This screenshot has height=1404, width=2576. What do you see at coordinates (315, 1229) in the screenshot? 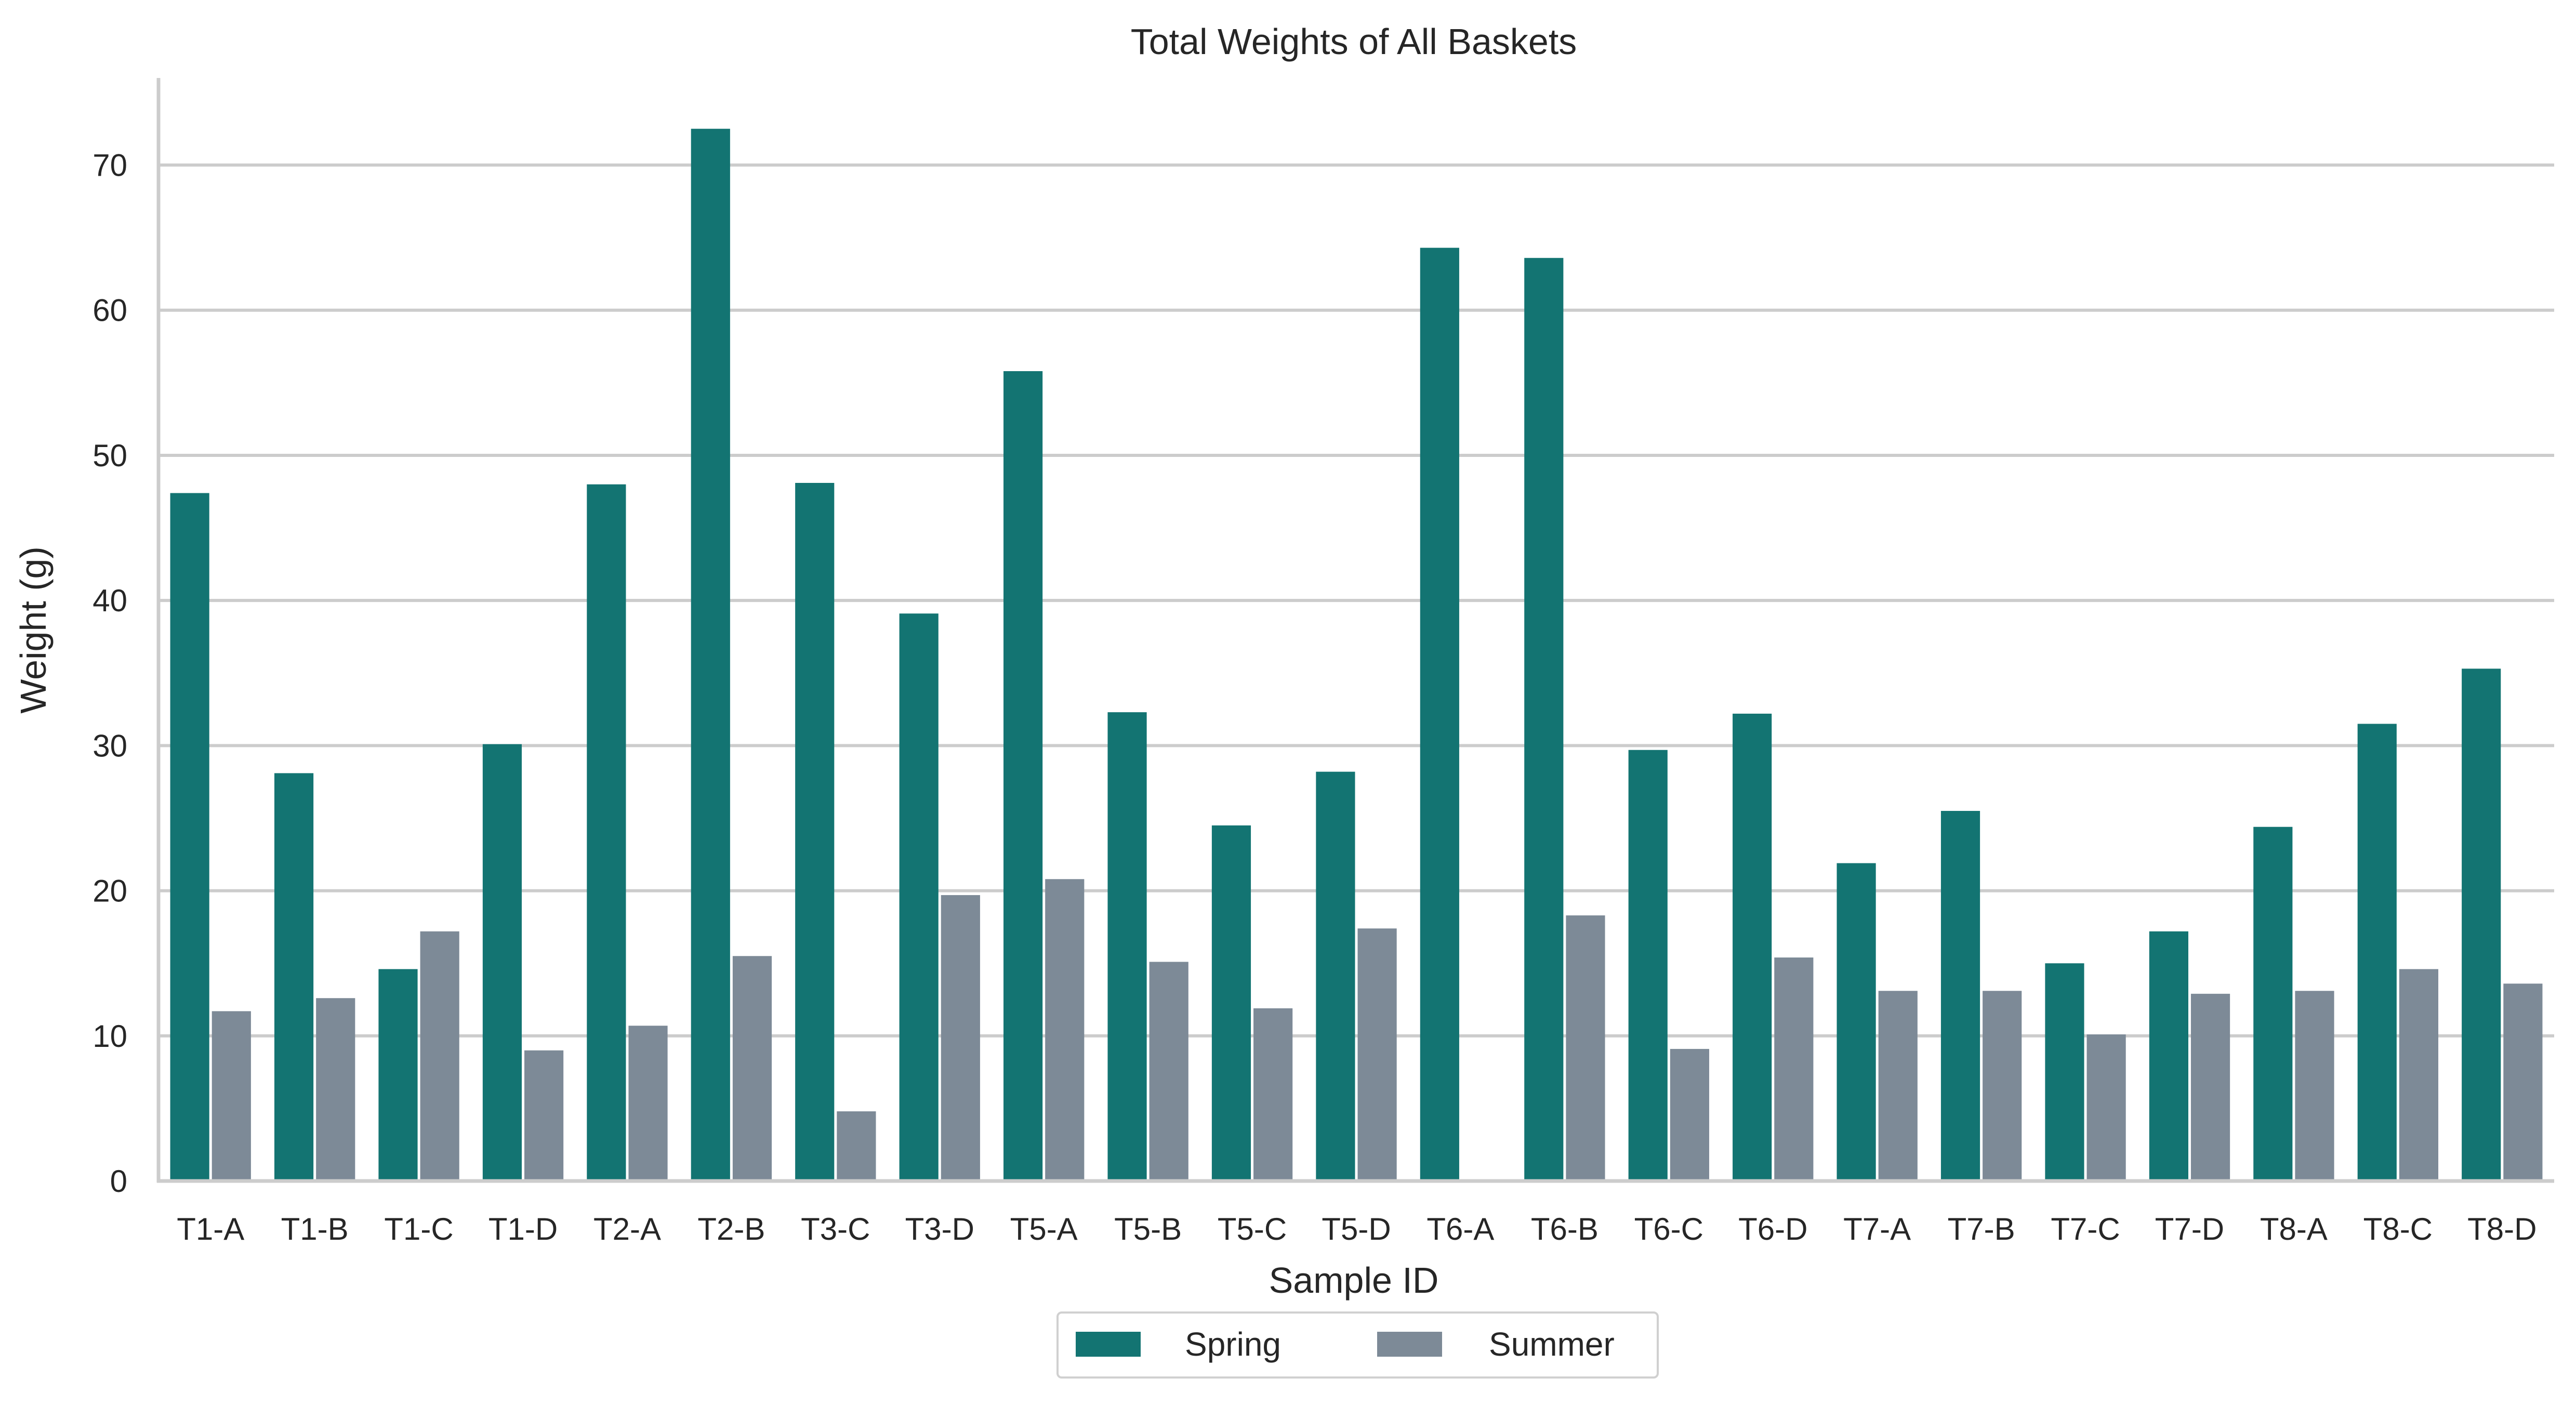
I see `x-tick-label: T1-B` at bounding box center [315, 1229].